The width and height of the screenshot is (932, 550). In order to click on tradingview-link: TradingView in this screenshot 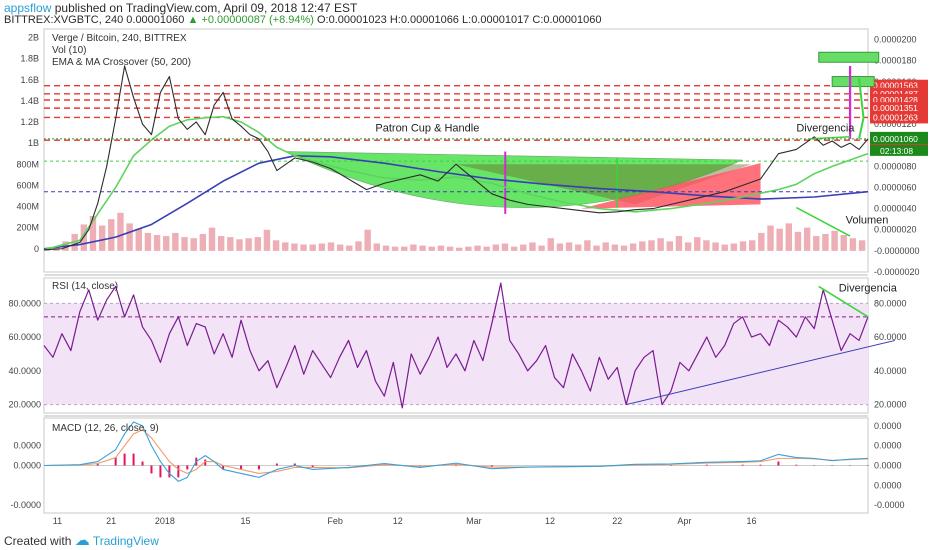, I will do `click(125, 541)`.